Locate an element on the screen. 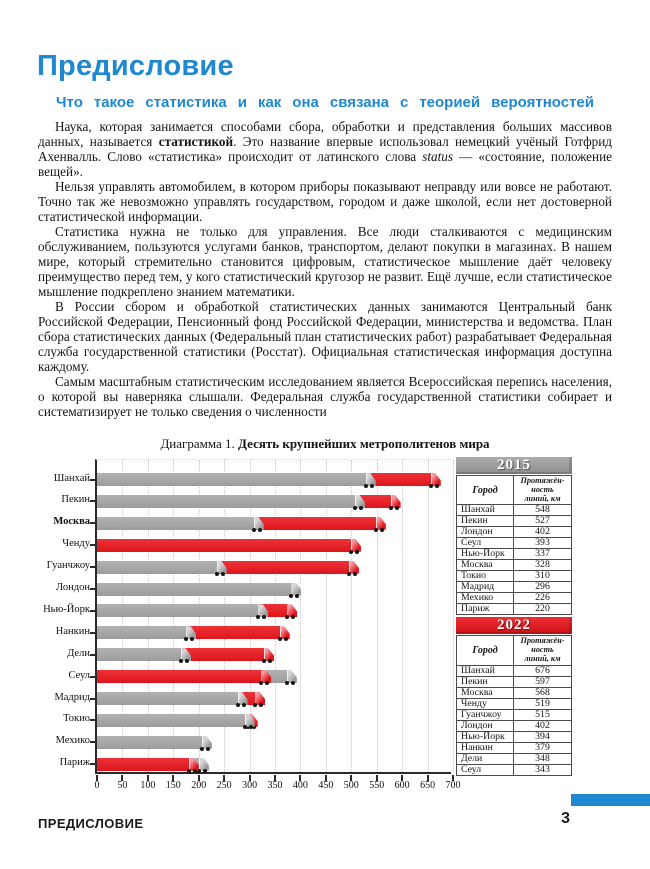 The image size is (650, 869). table-row: Ченду 519 is located at coordinates (514, 703).